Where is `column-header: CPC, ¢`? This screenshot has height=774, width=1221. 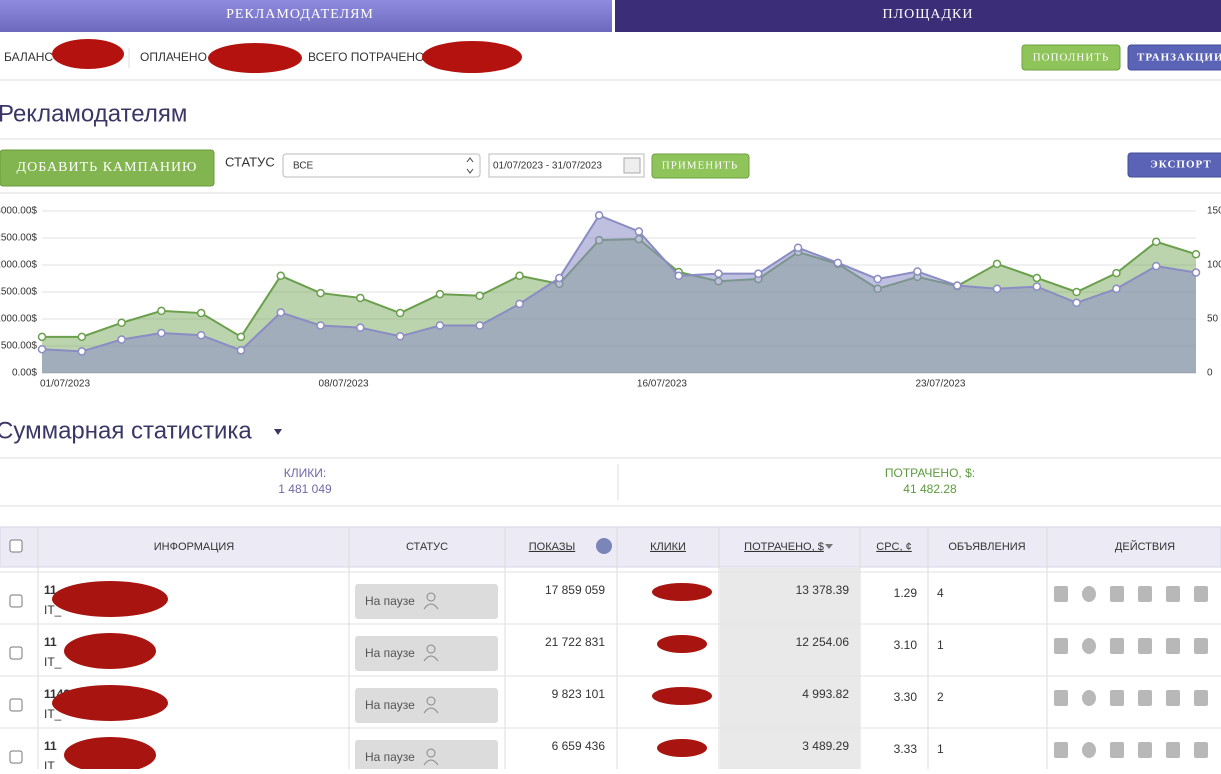
column-header: CPC, ¢ is located at coordinates (893, 547).